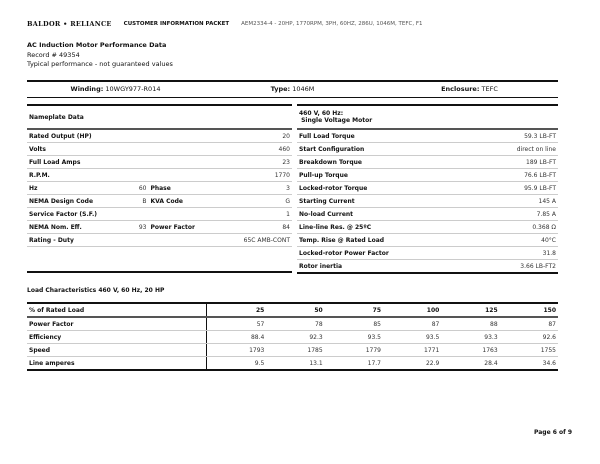 Image resolution: width=600 pixels, height=464 pixels. I want to click on nameplate-row: Volts 460, so click(159, 149).